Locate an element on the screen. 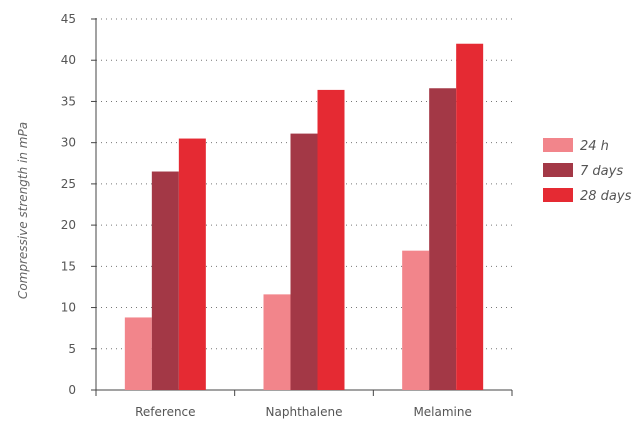  y-axis-label: Compressive strength in mPa is located at coordinates (23, 210).